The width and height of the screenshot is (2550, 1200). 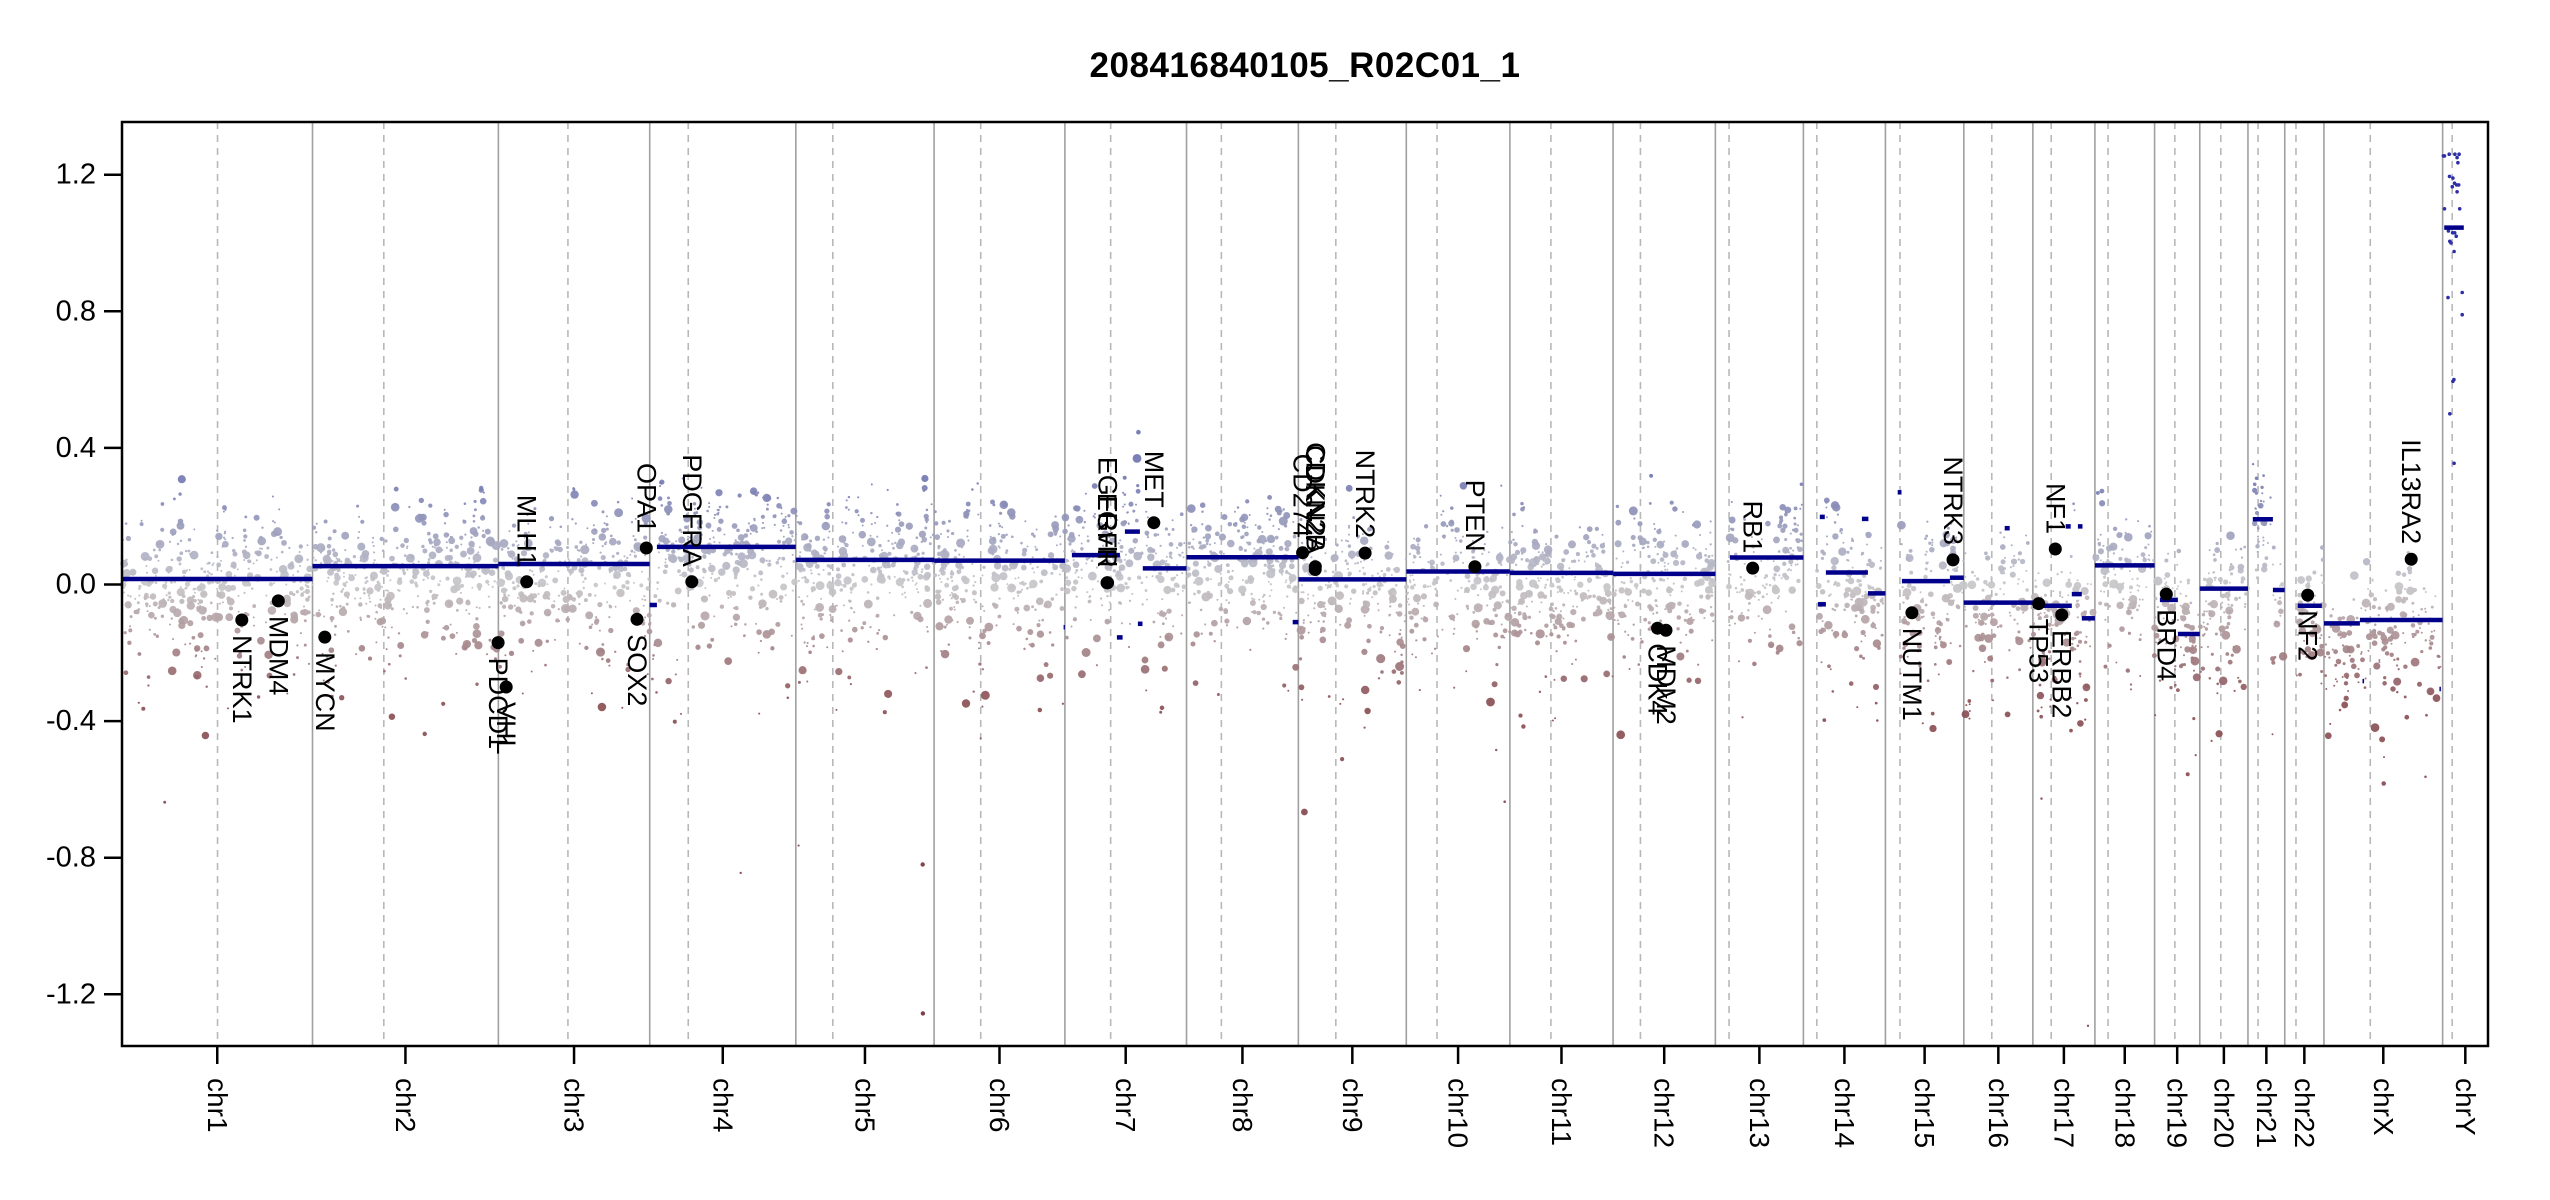 I want to click on x-axis-tick-label: chr19, so click(x=2177, y=1113).